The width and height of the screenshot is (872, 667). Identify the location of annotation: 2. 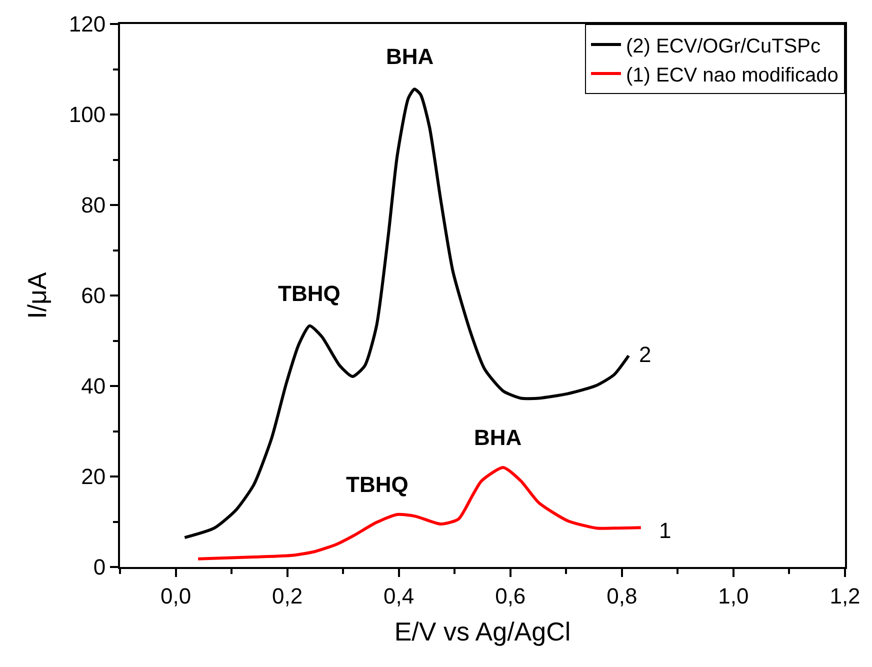
(645, 354).